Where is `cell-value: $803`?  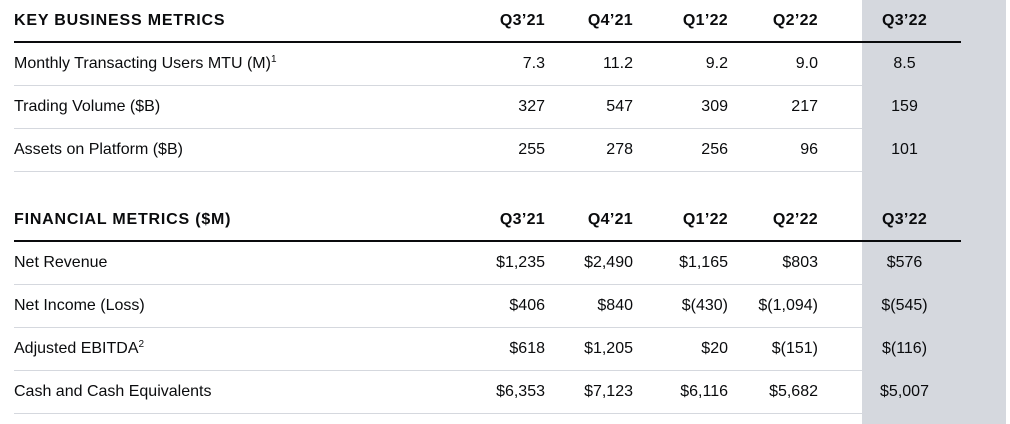
cell-value: $803 is located at coordinates (773, 263).